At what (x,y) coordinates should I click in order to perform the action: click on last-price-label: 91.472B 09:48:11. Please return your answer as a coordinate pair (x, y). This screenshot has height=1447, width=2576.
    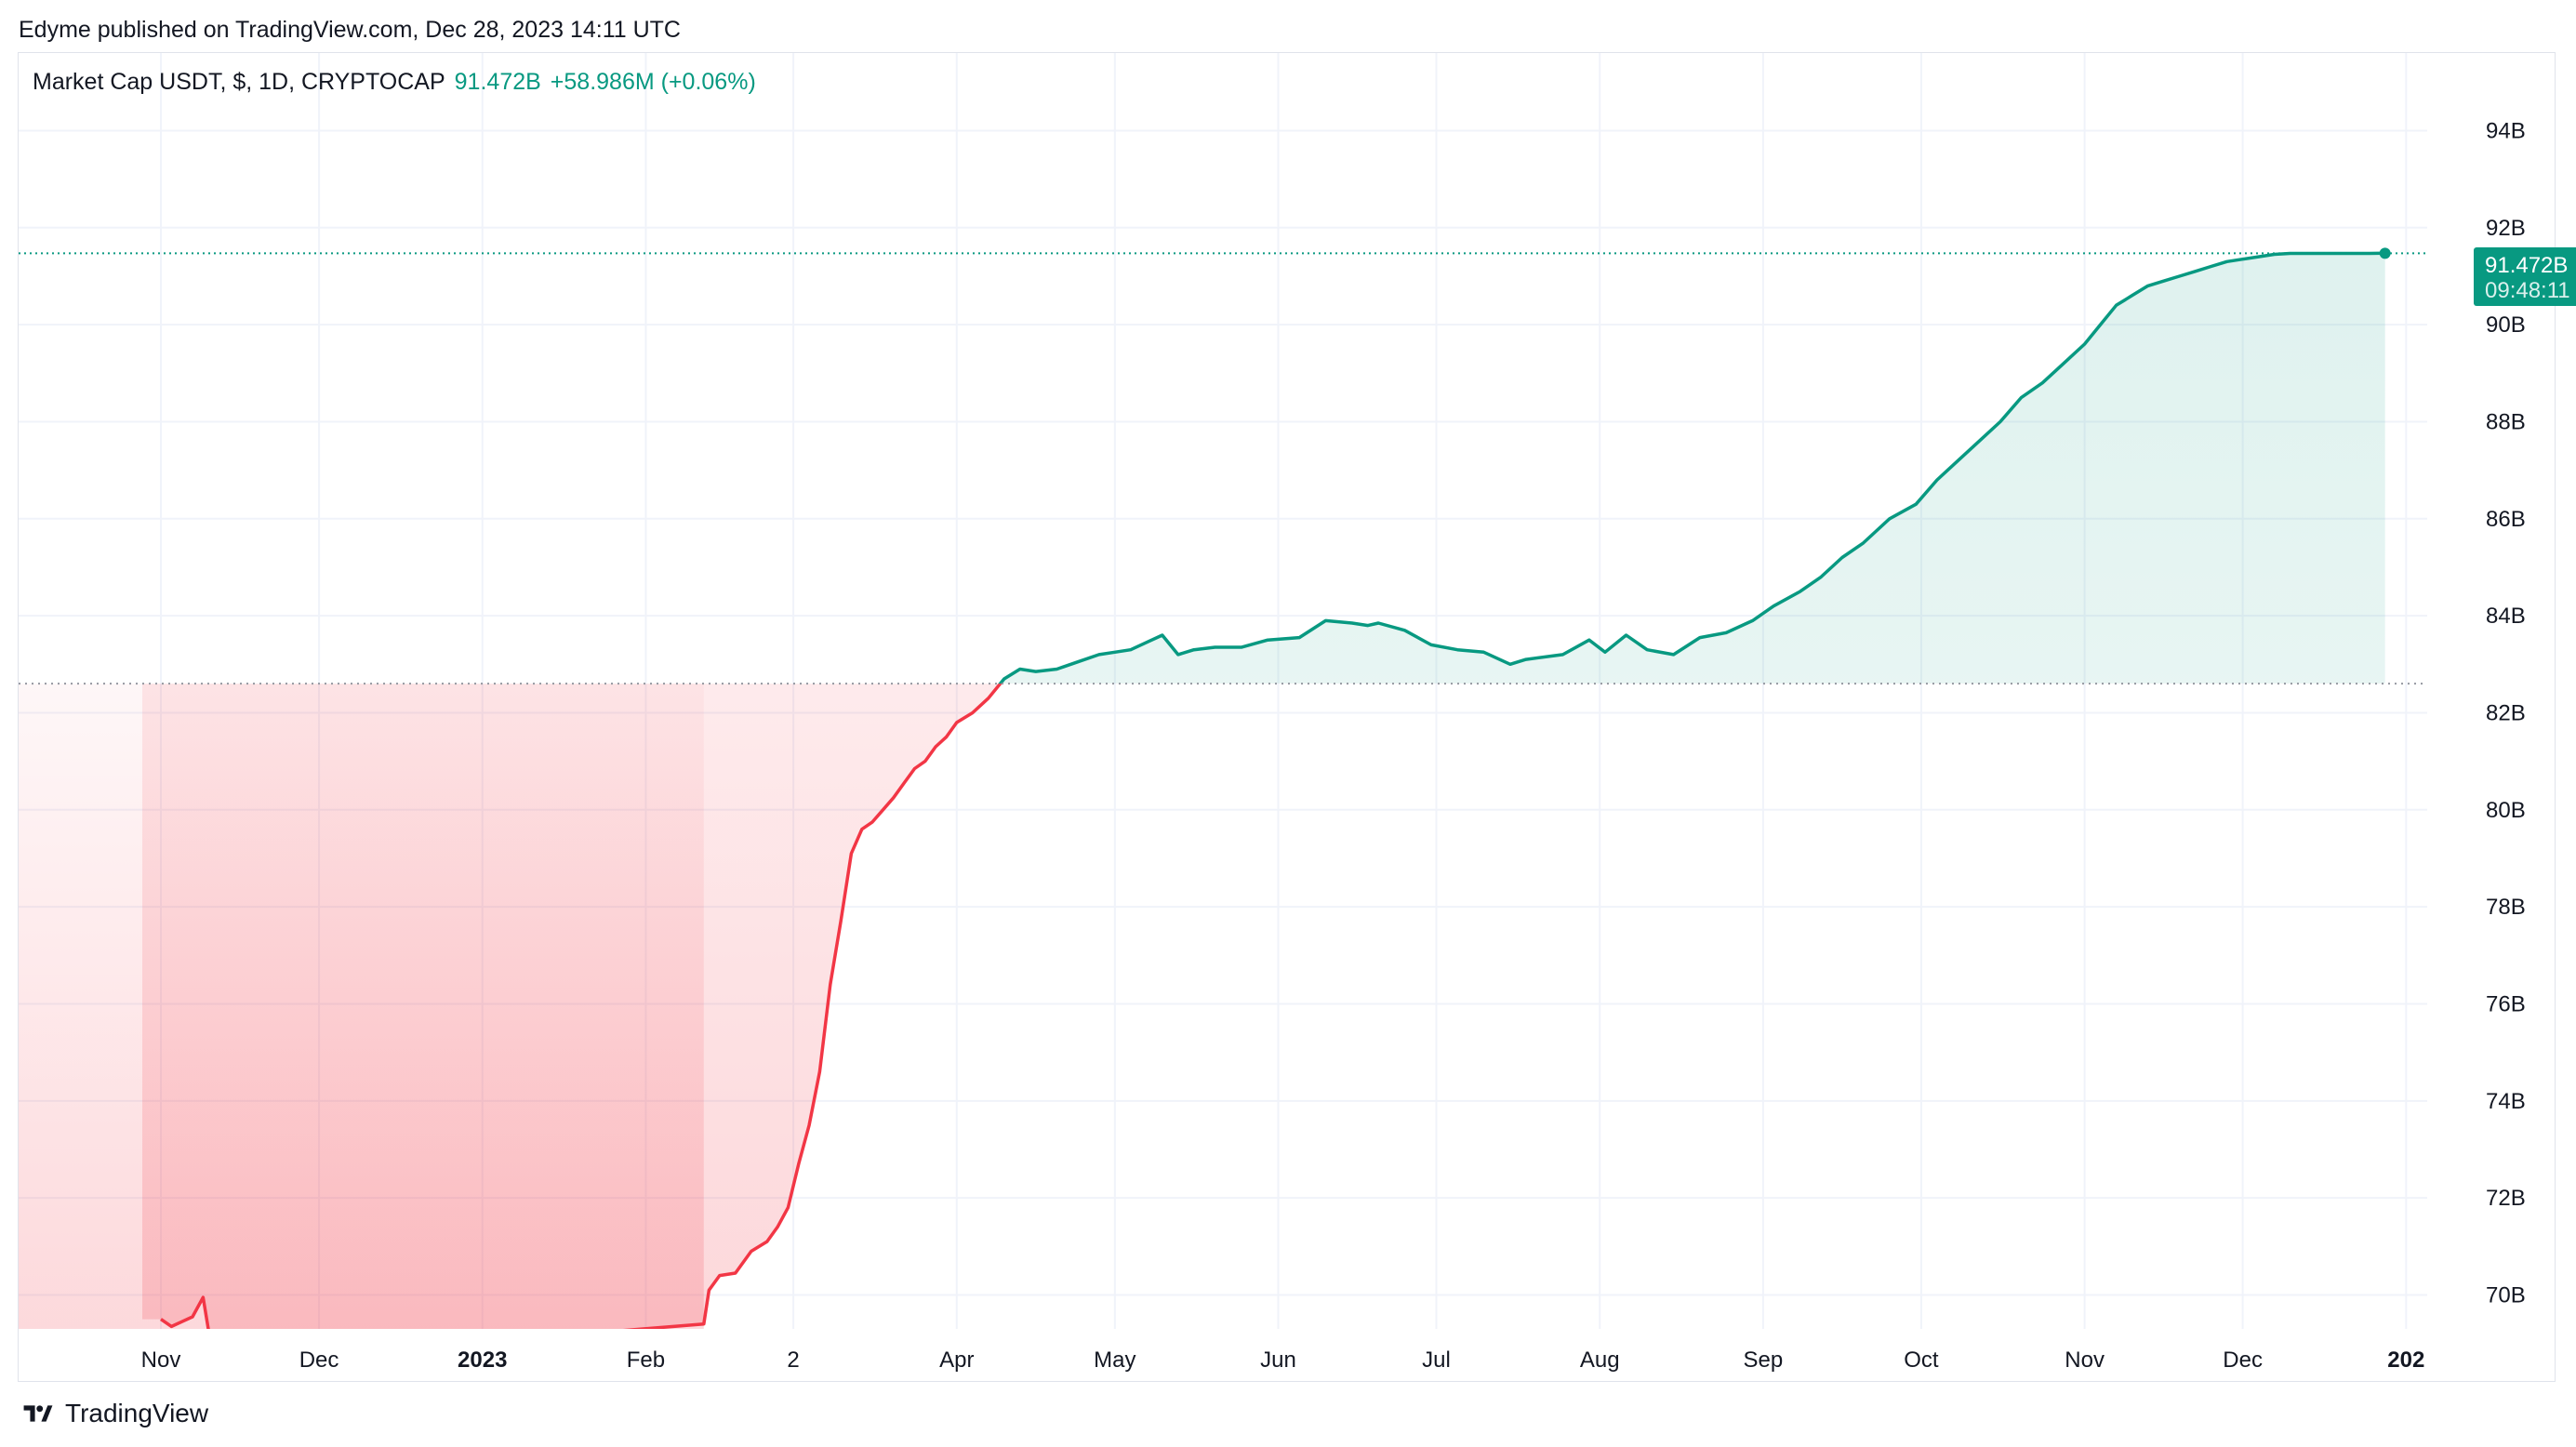
    Looking at the image, I should click on (2525, 276).